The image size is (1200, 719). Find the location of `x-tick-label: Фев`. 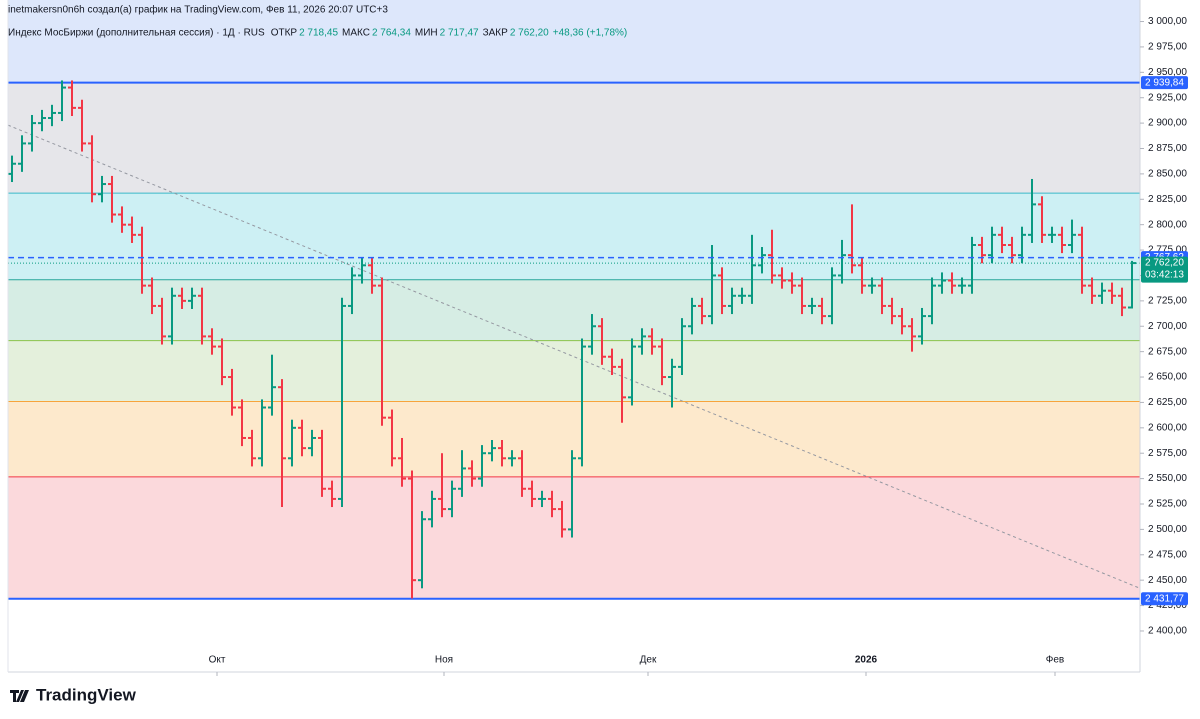

x-tick-label: Фев is located at coordinates (1055, 660).